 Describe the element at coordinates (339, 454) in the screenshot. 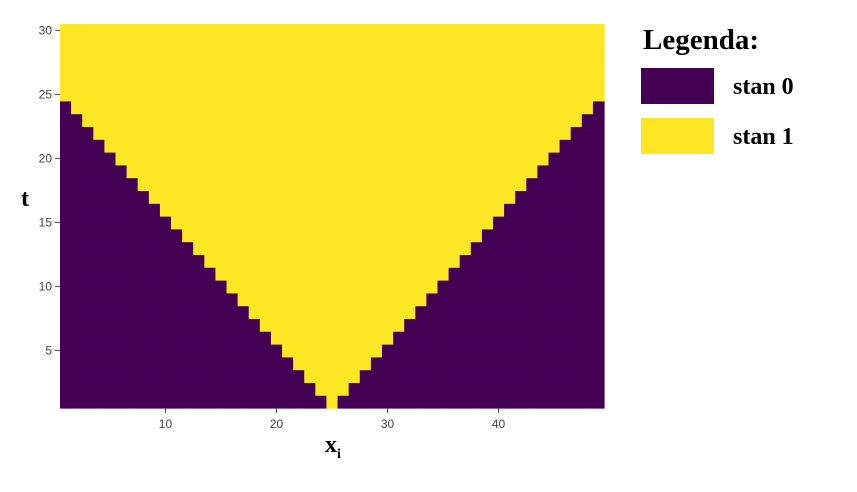

I see `x-axis-label-subscript: i` at that location.